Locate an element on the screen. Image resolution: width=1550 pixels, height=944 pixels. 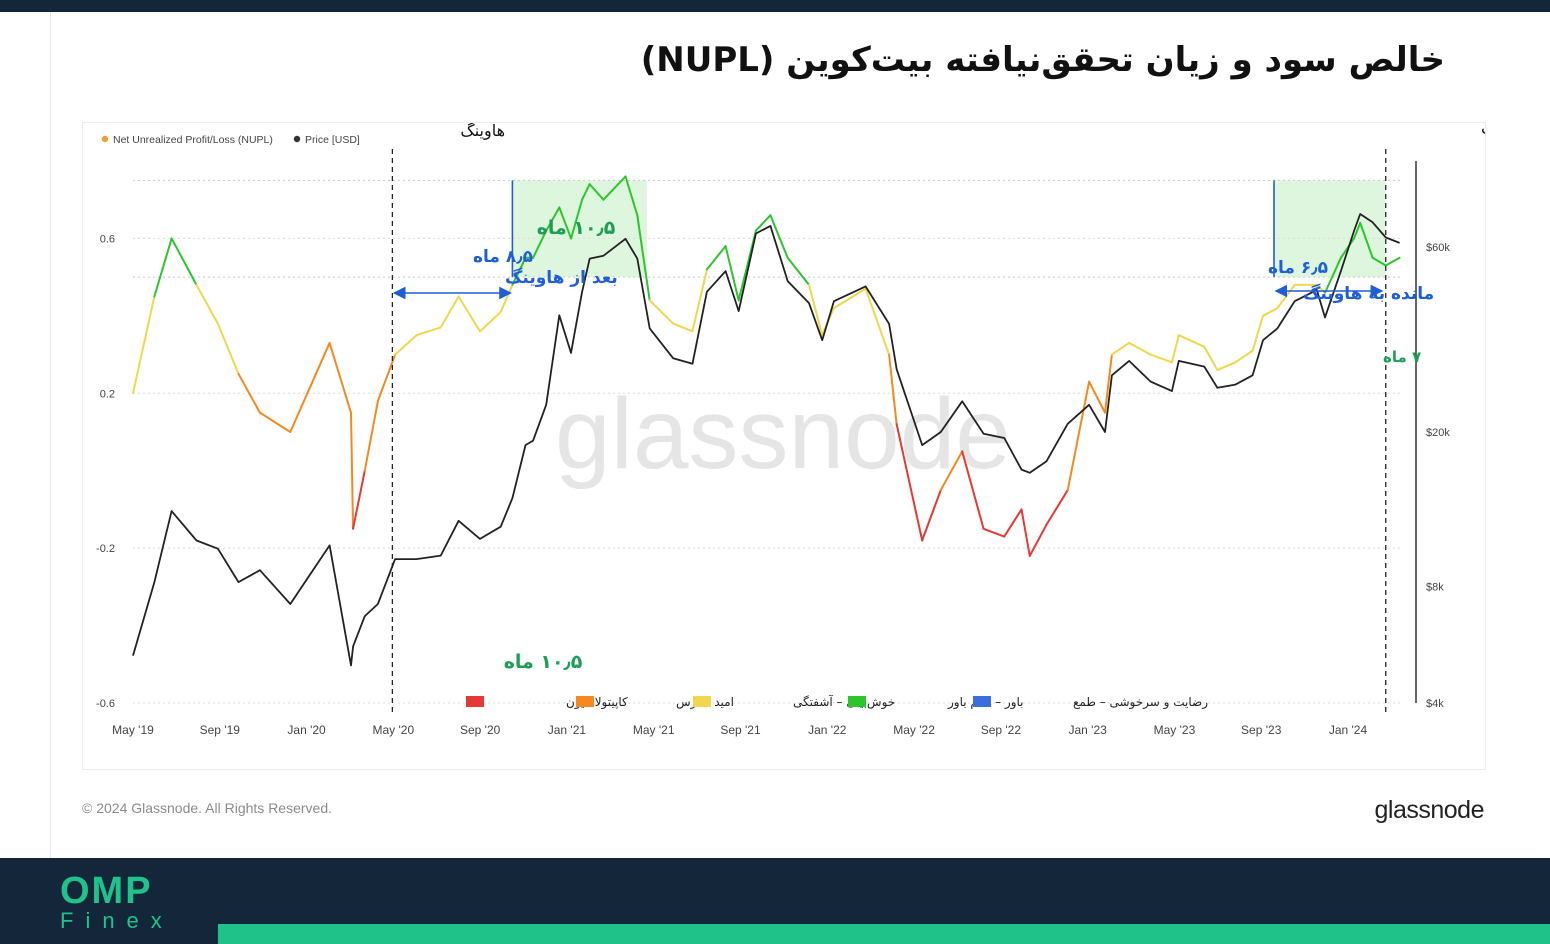
halving-label-1: هاوینگ is located at coordinates (482, 132).